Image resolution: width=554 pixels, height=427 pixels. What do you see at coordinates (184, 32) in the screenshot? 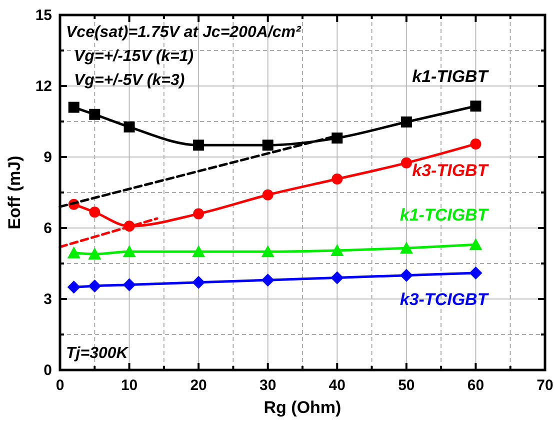
I see `annotation: Vce(sat)=1.75V at Jc=200A/cm²` at bounding box center [184, 32].